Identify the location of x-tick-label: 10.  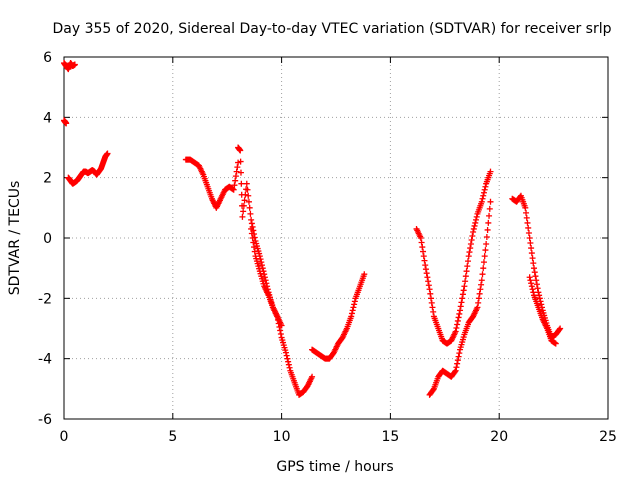
(282, 437).